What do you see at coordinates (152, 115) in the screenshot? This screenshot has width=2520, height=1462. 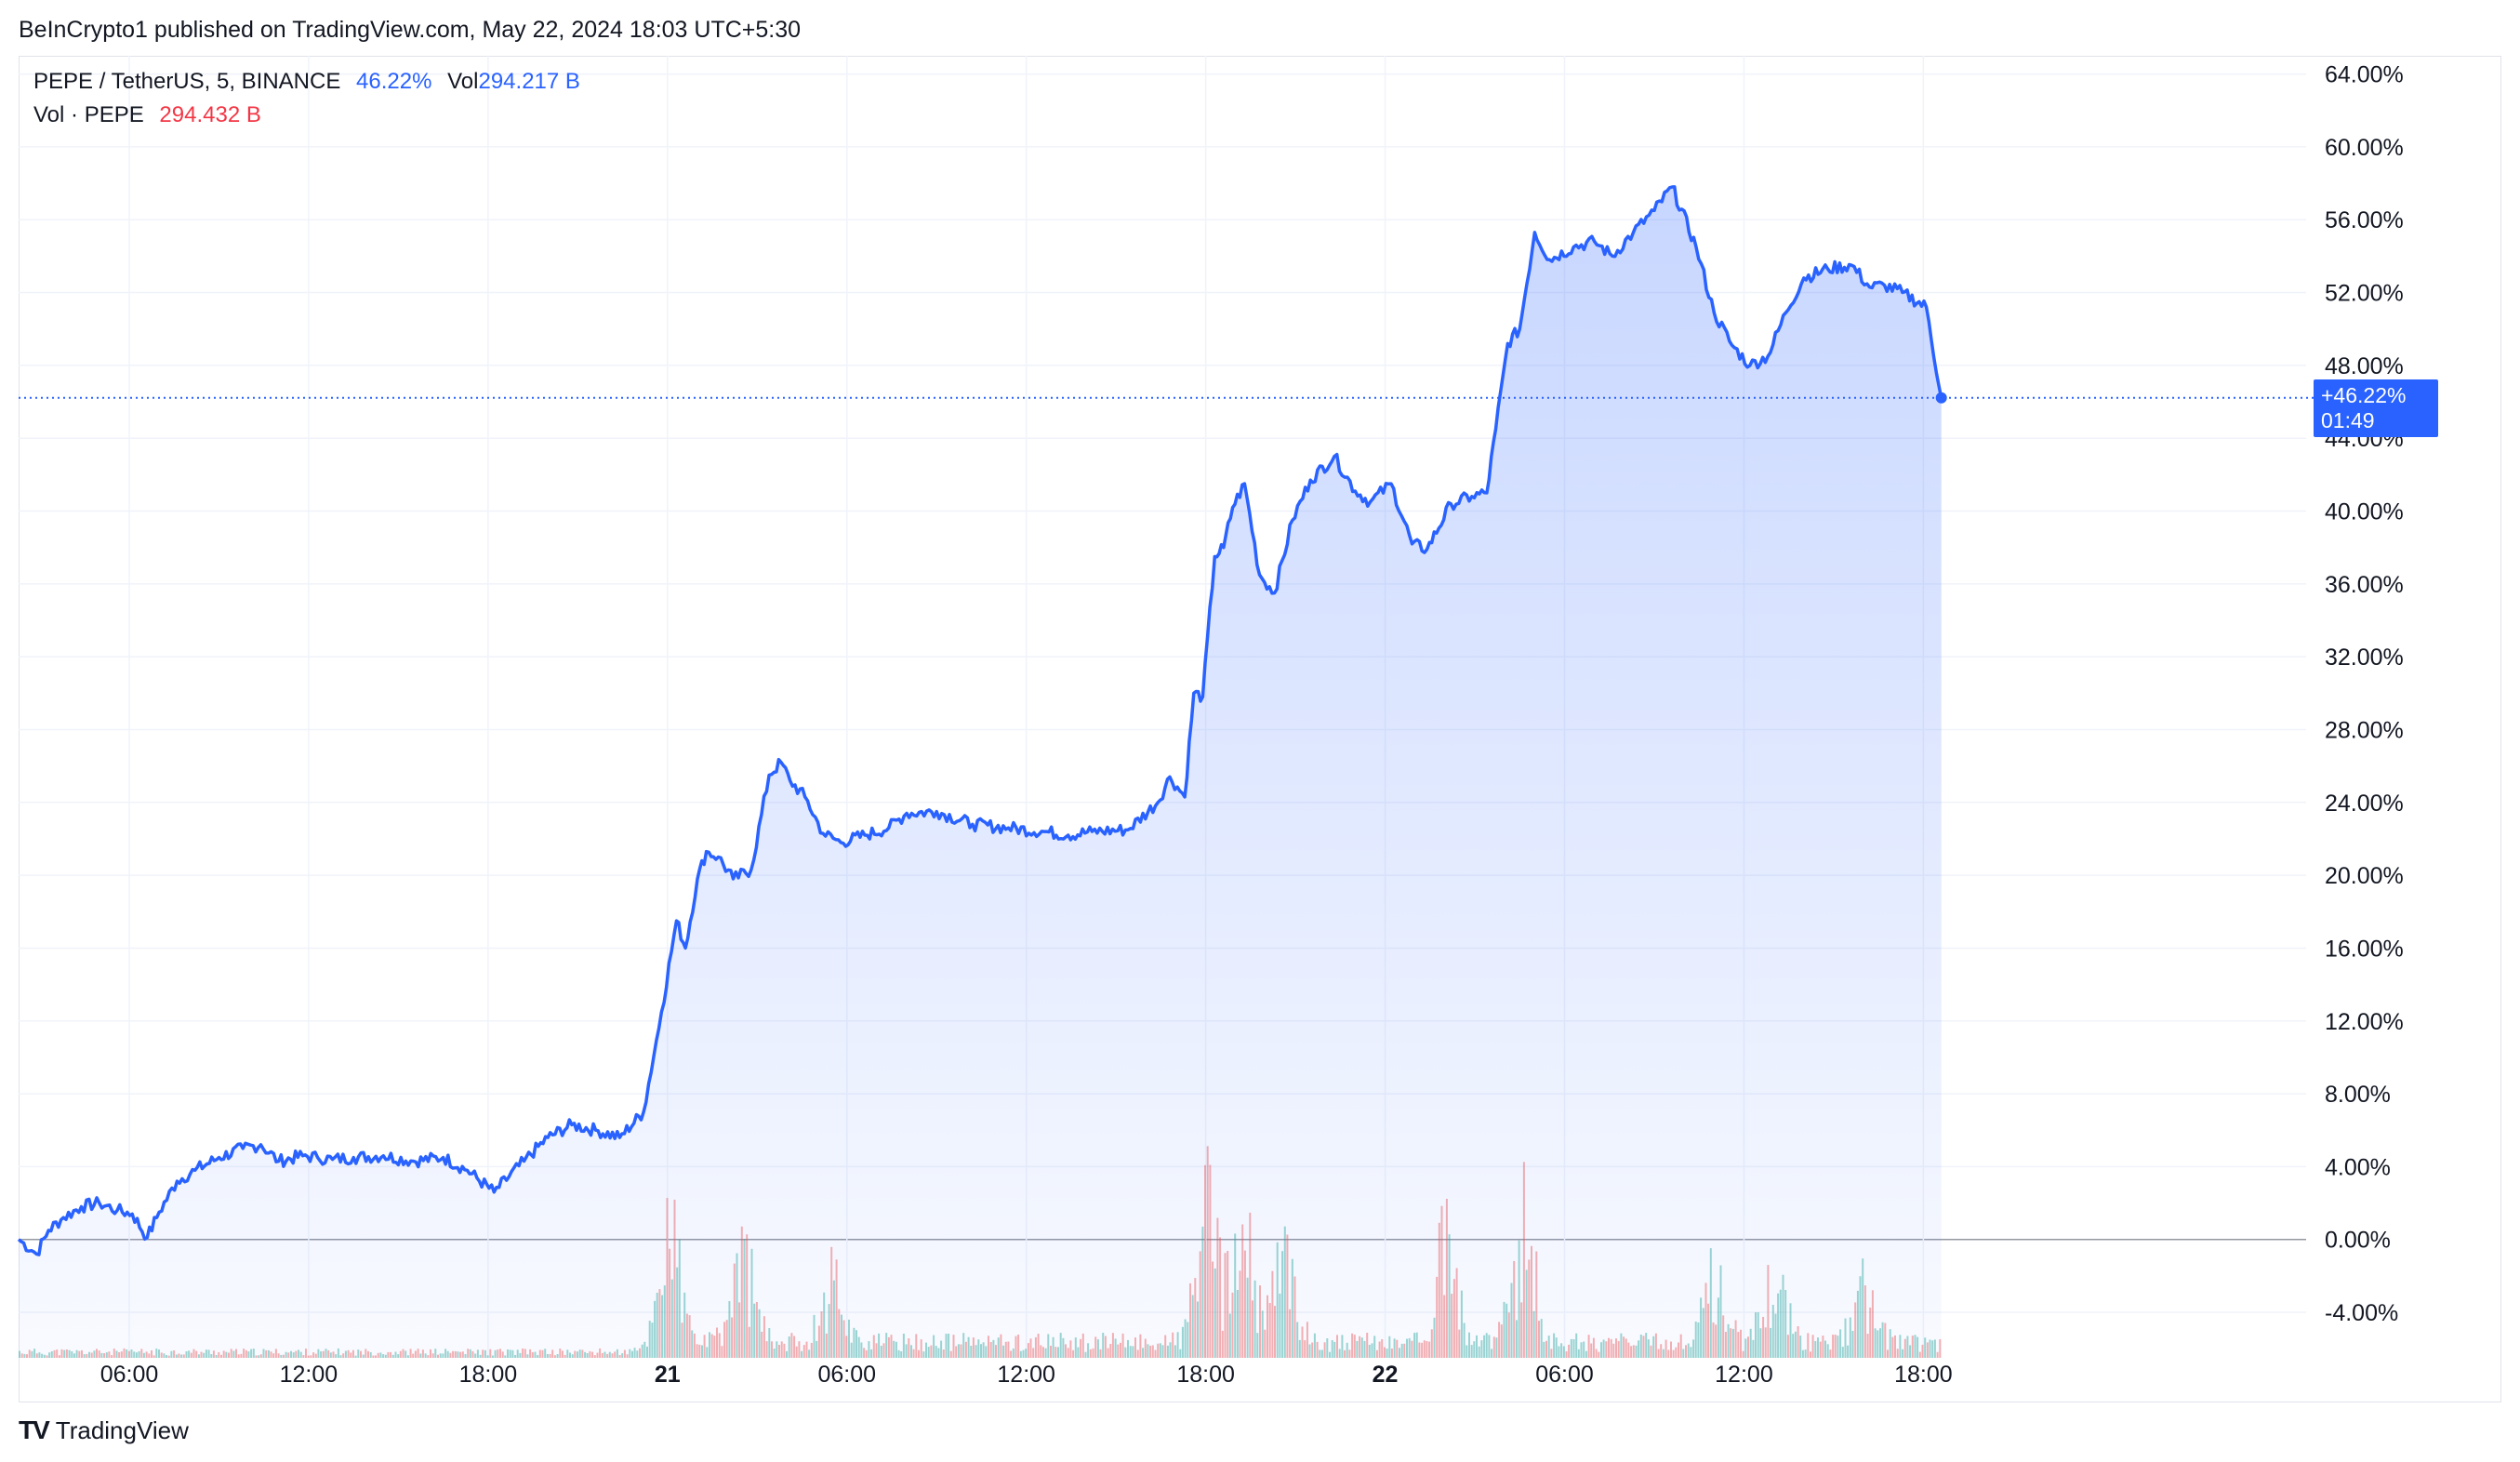 I see `legend-volume: Vol · PEPE 294.432 B` at bounding box center [152, 115].